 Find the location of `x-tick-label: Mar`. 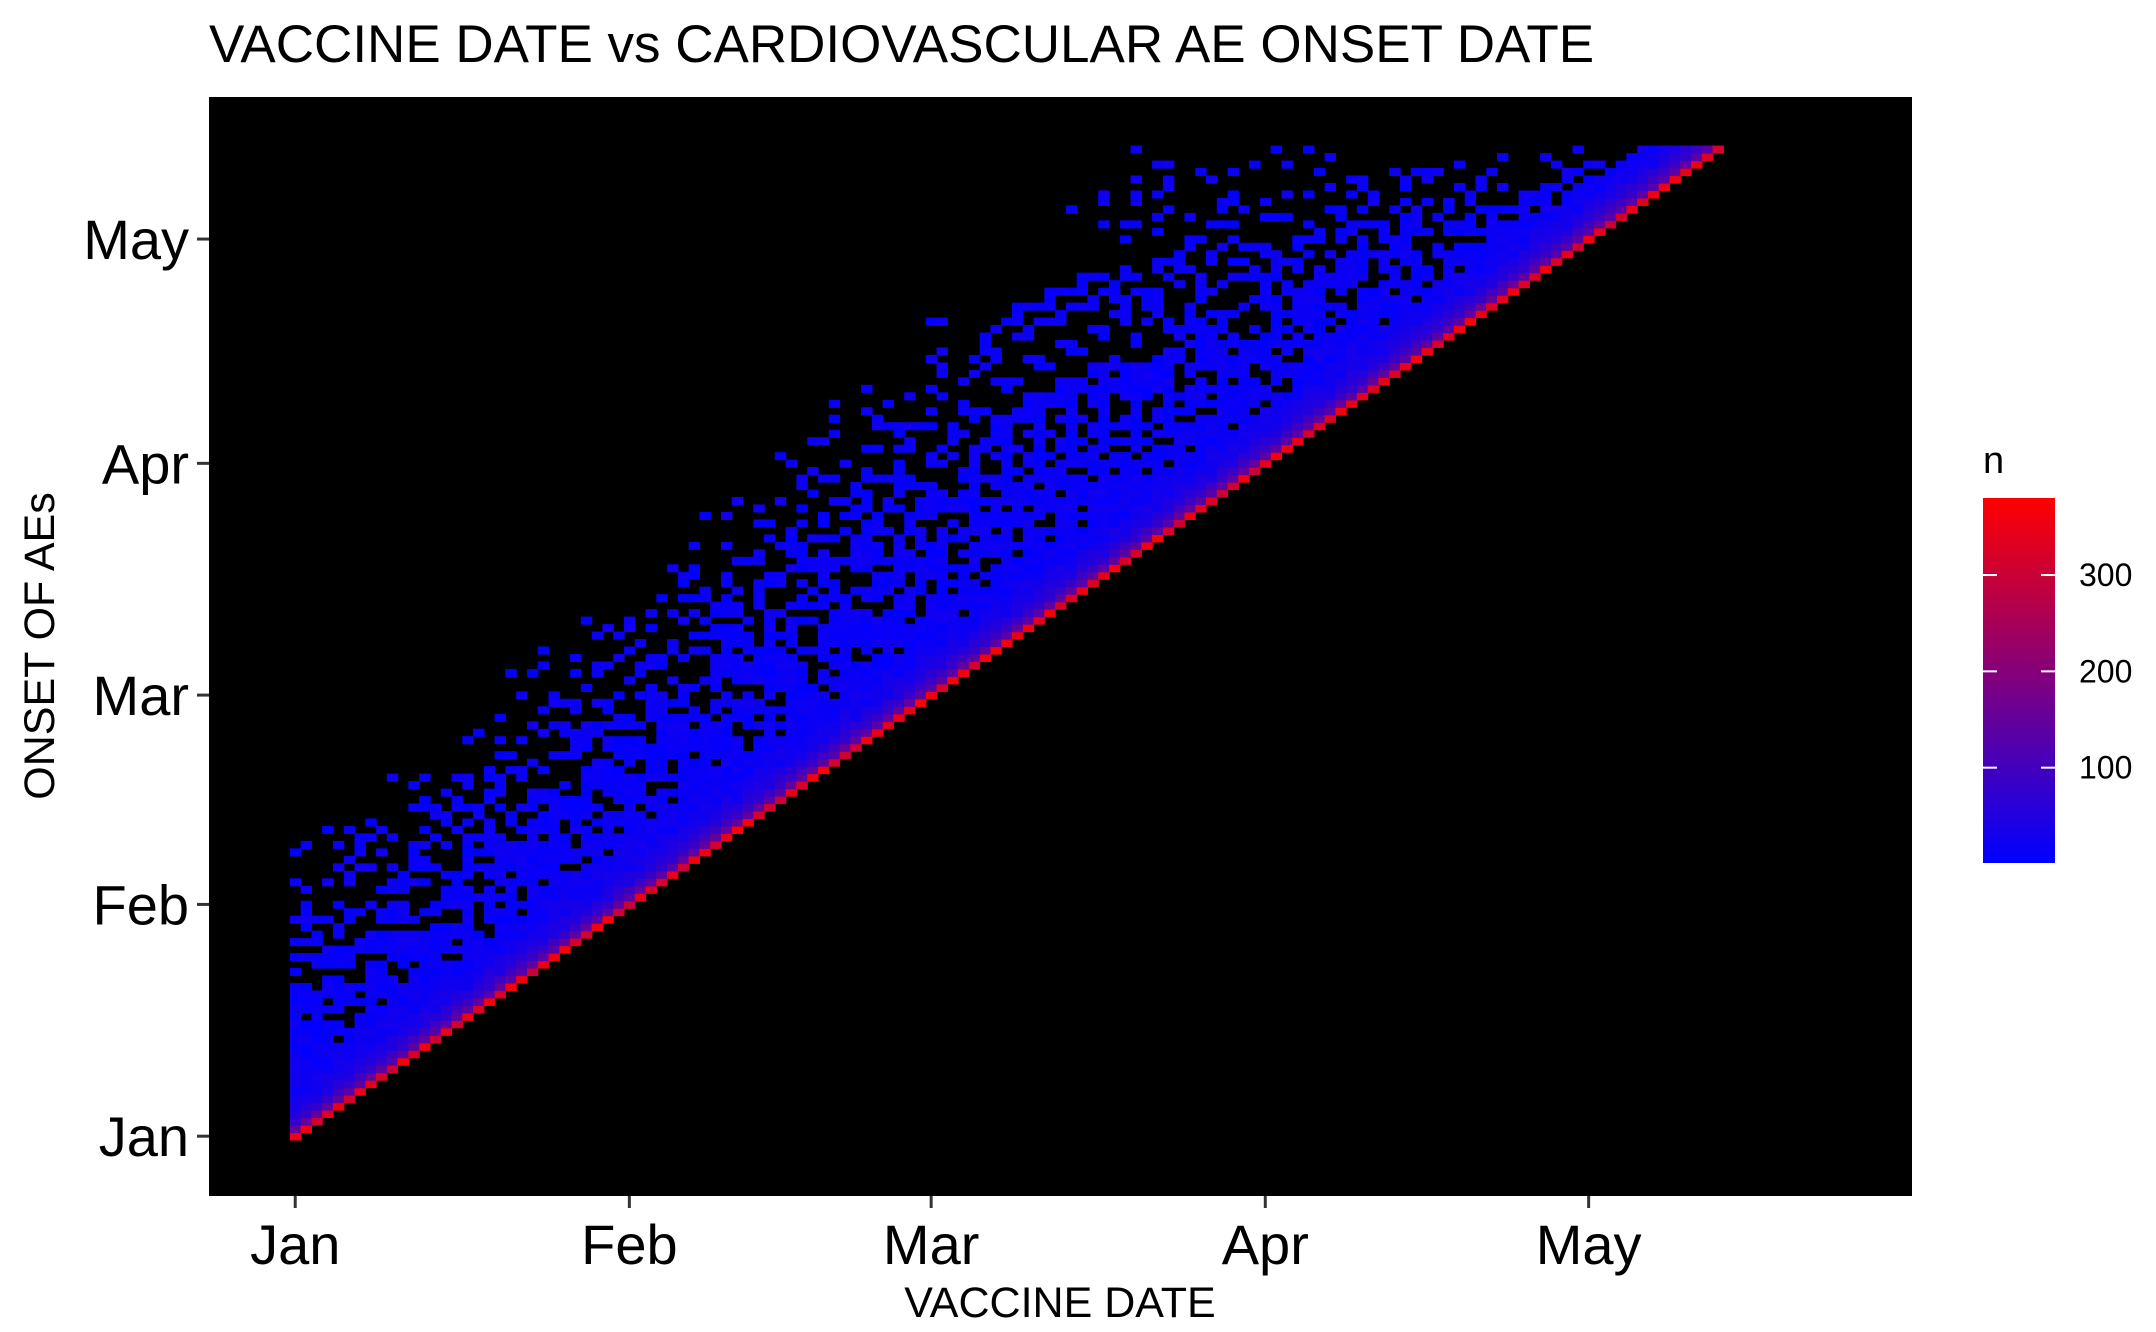

x-tick-label: Mar is located at coordinates (931, 1244).